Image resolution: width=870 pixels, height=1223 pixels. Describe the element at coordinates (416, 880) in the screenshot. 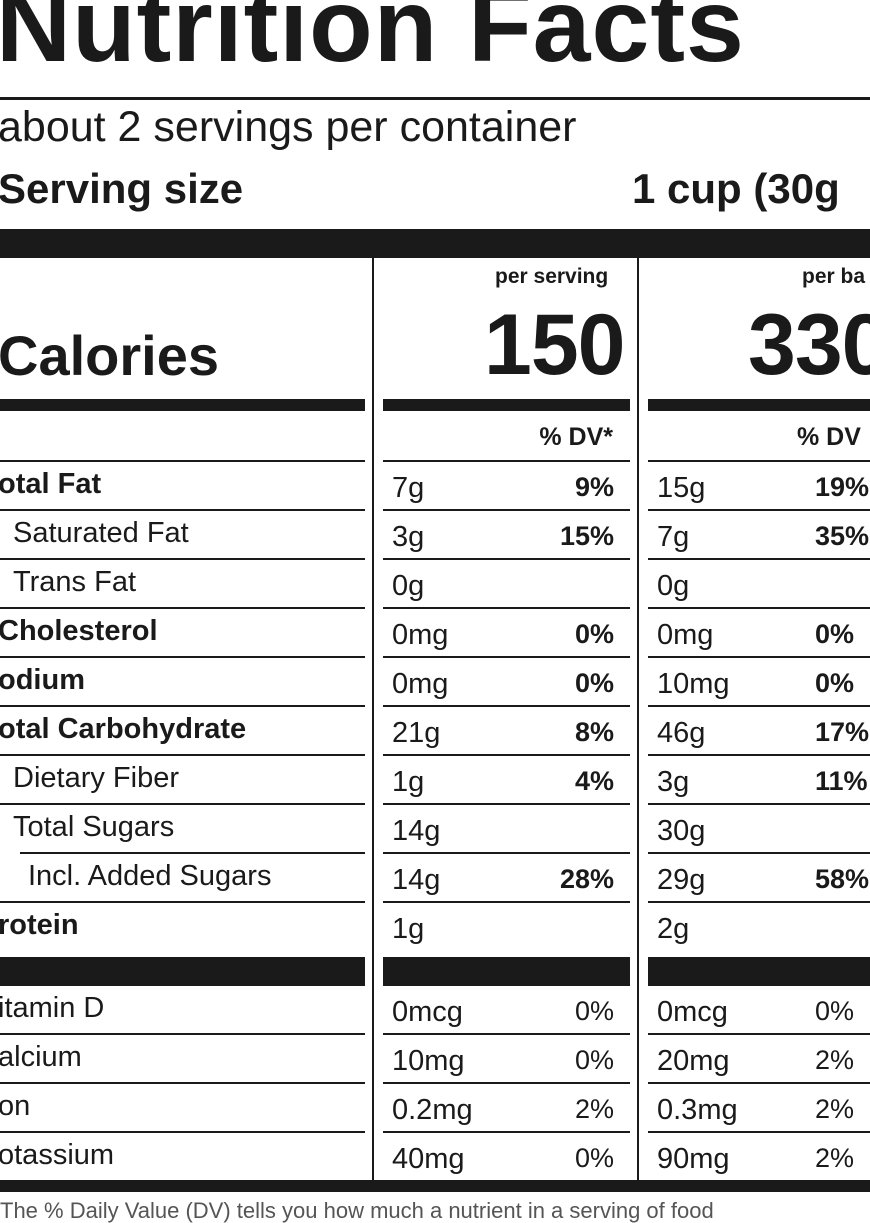

I see `serving-amount: 14g` at that location.